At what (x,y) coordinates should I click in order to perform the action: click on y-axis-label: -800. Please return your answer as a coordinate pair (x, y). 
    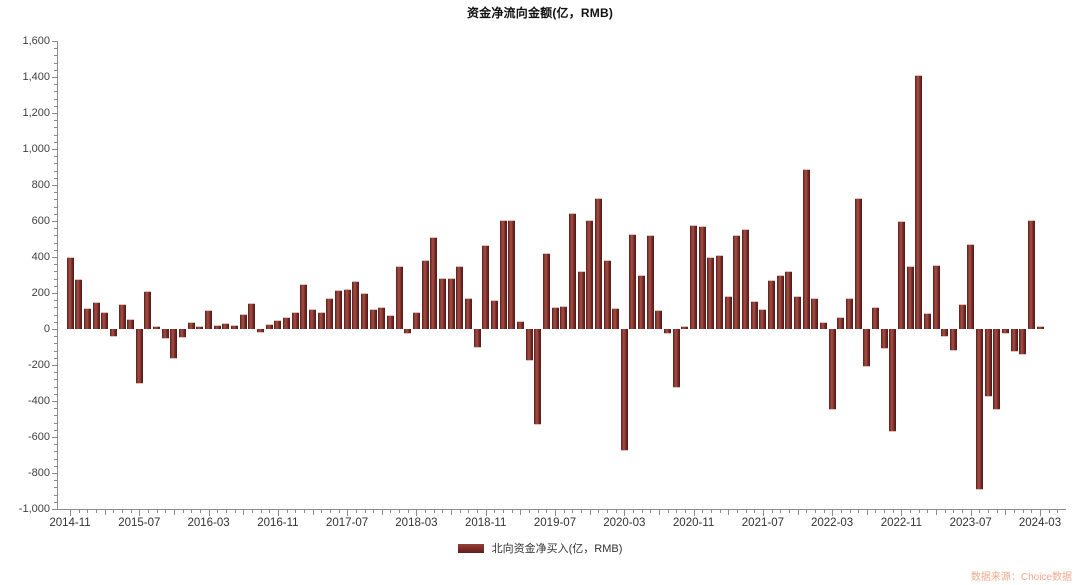
    Looking at the image, I should click on (38, 473).